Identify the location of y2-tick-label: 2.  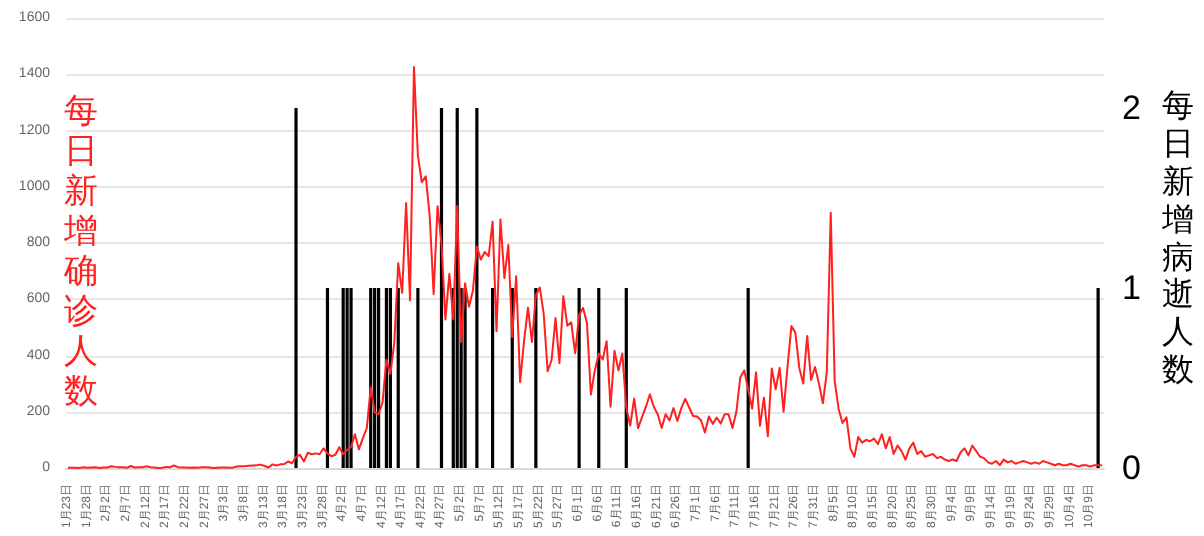
(1131, 108).